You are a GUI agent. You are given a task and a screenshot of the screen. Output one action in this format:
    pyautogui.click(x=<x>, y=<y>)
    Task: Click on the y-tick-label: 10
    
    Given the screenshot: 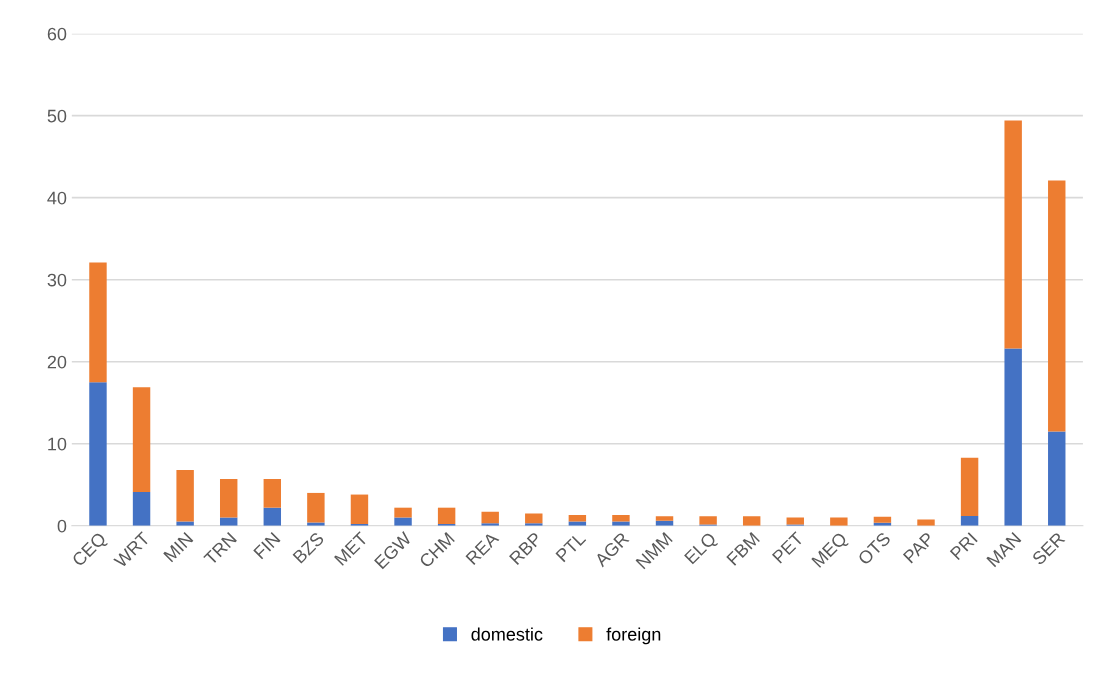 What is the action you would take?
    pyautogui.click(x=57, y=444)
    